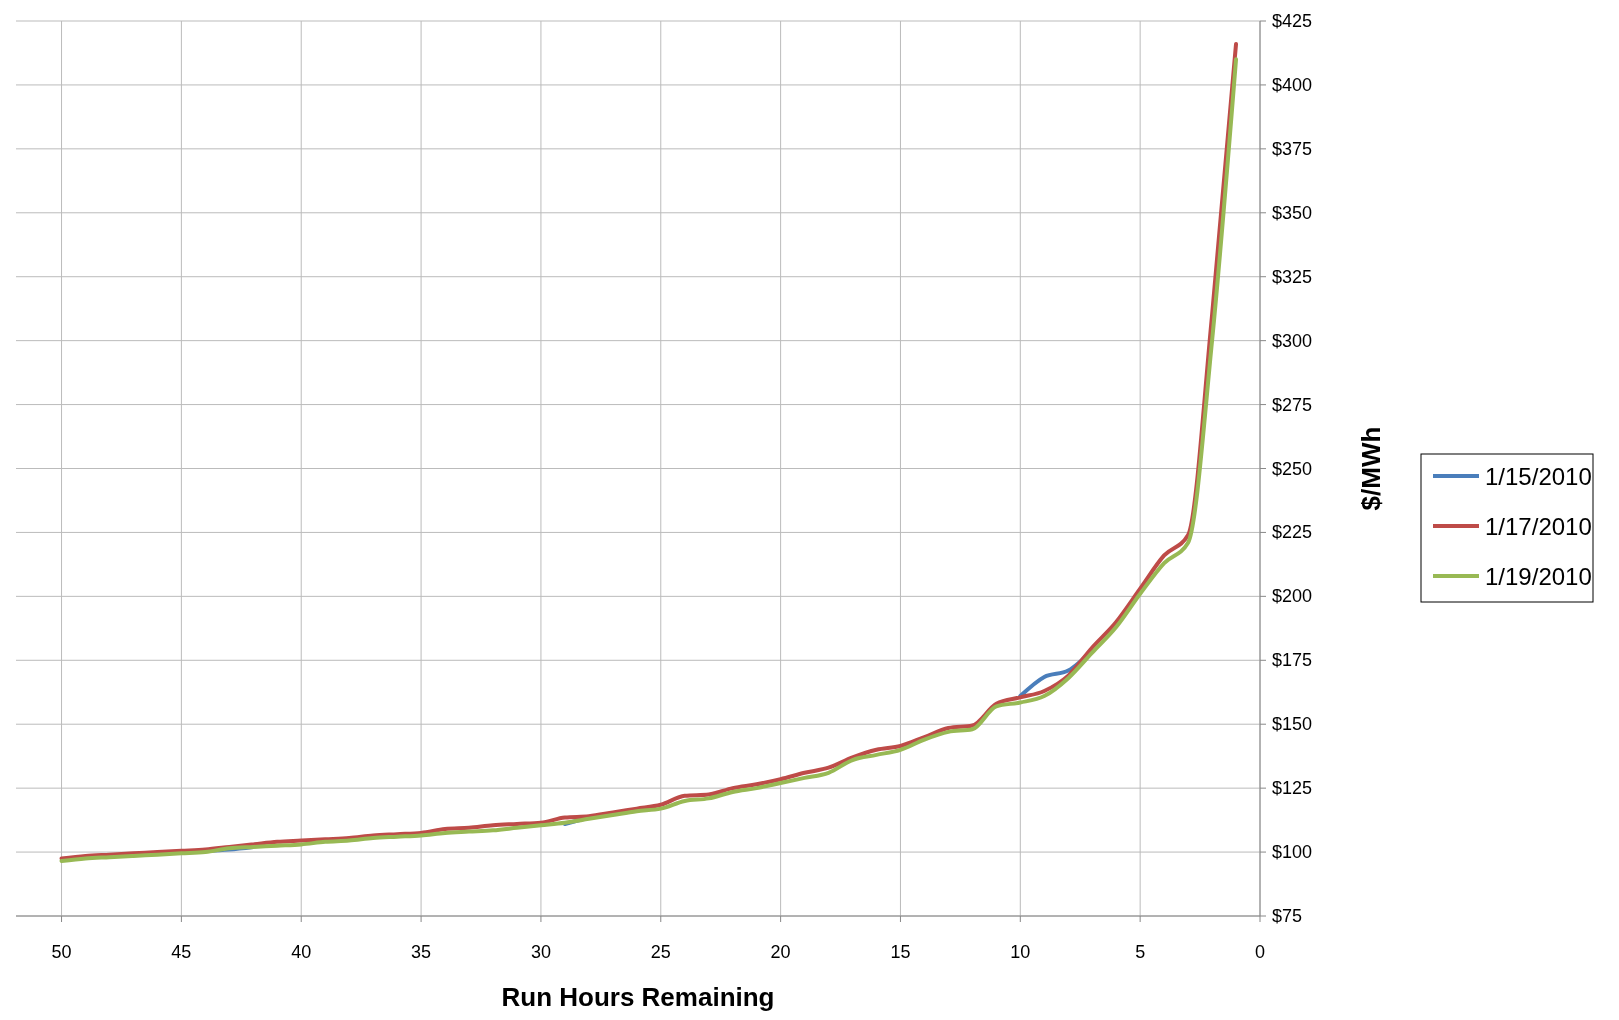 The width and height of the screenshot is (1619, 1020). I want to click on x-tick-label: 15, so click(900, 952).